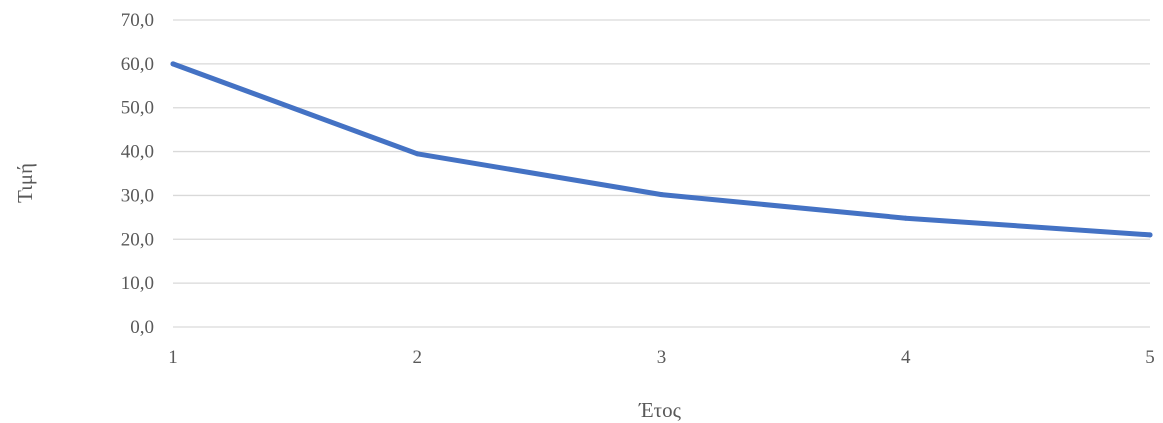 This screenshot has height=423, width=1163. I want to click on y-tick-label: 70,0, so click(137, 20).